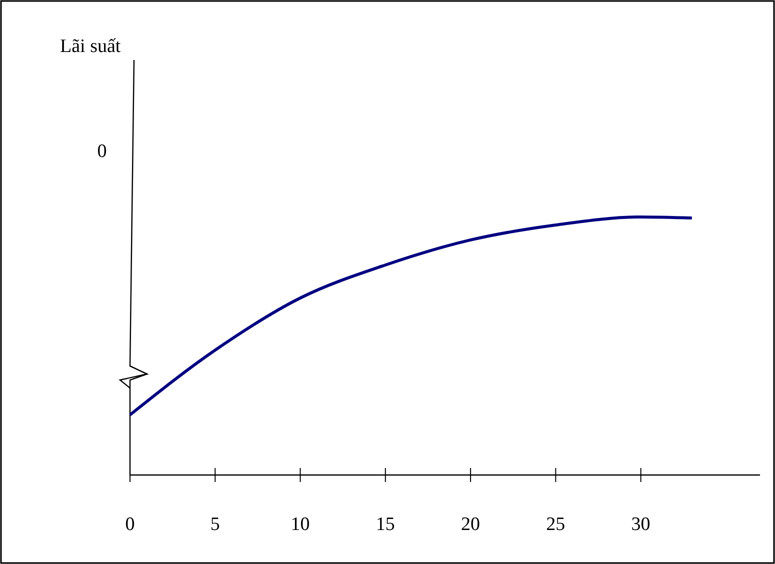  I want to click on x-tick-label: 30, so click(640, 524).